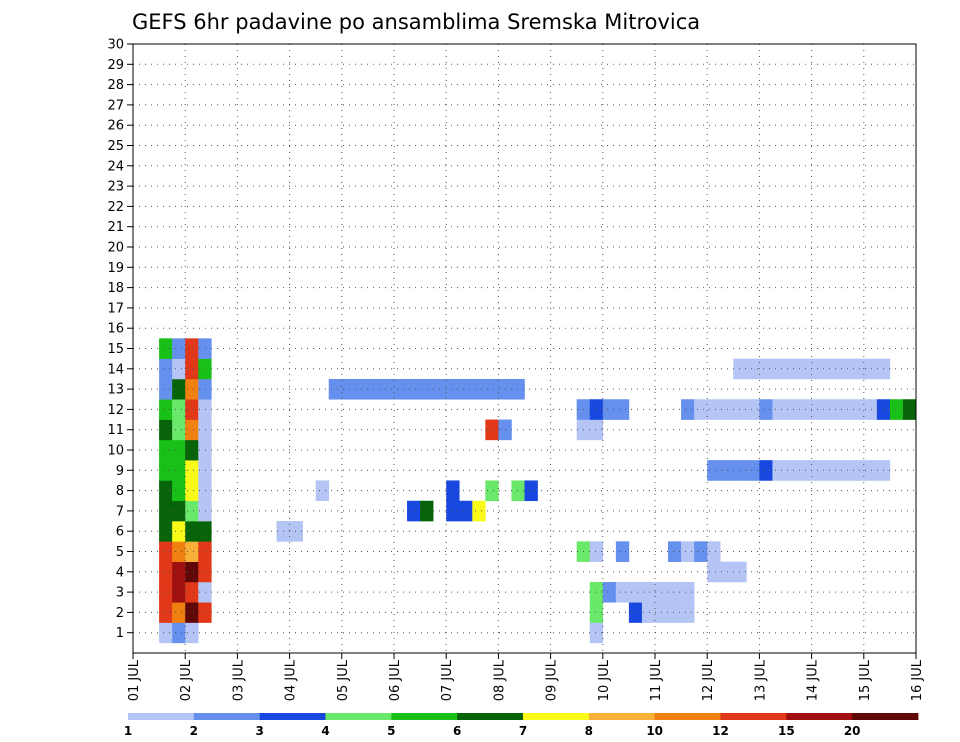 The width and height of the screenshot is (960, 742). Describe the element at coordinates (115, 451) in the screenshot. I see `y-tick-label: 10` at that location.